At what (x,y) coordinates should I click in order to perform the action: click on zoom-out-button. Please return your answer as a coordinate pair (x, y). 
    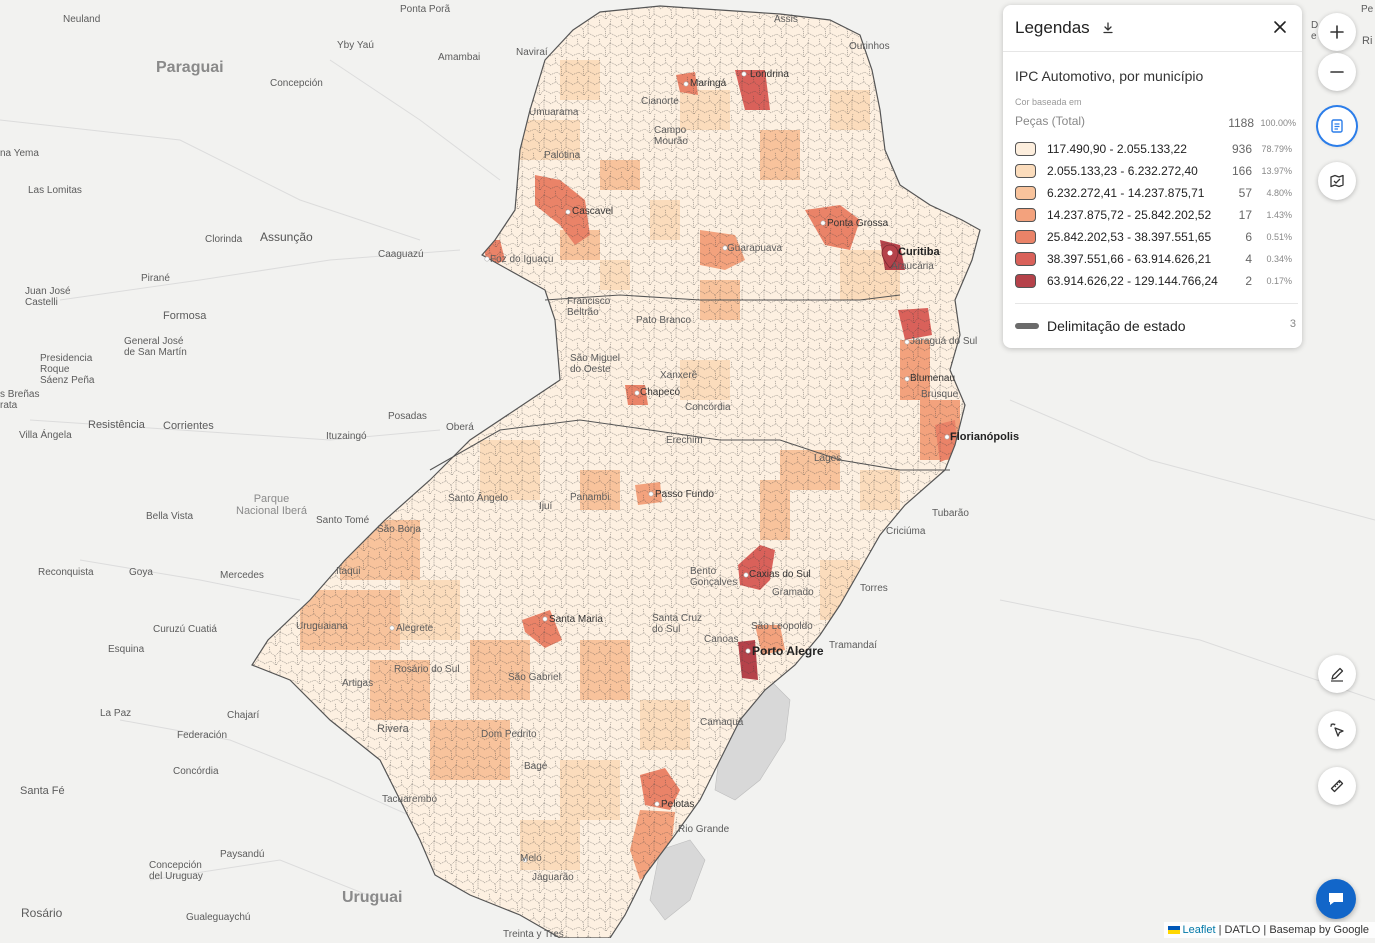
    Looking at the image, I should click on (1337, 72).